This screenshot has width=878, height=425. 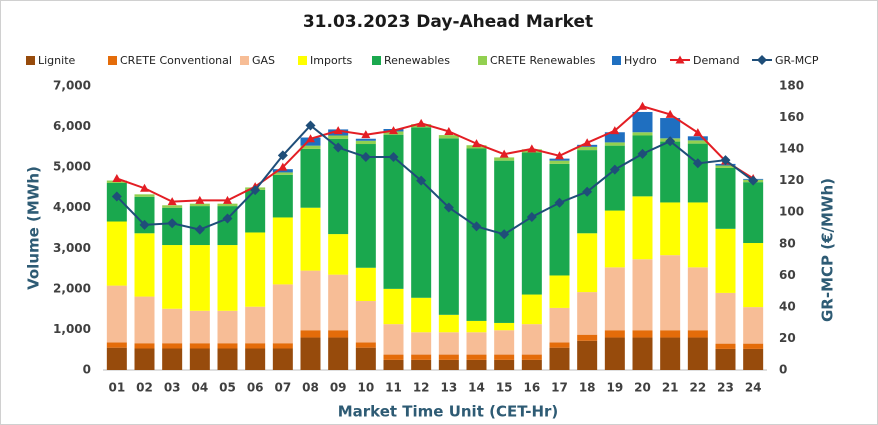 What do you see at coordinates (116, 388) in the screenshot?
I see `x-tick-label: 01` at bounding box center [116, 388].